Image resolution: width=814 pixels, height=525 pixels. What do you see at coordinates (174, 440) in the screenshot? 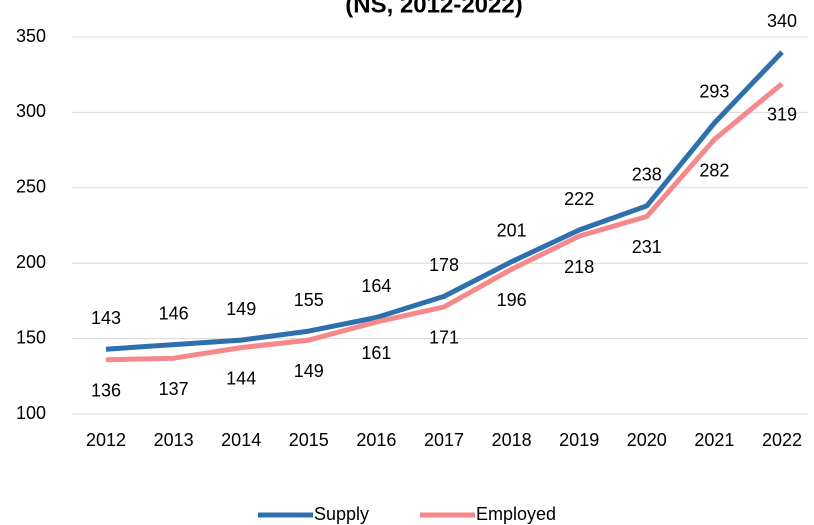
I see `x-tick-label: 2013` at bounding box center [174, 440].